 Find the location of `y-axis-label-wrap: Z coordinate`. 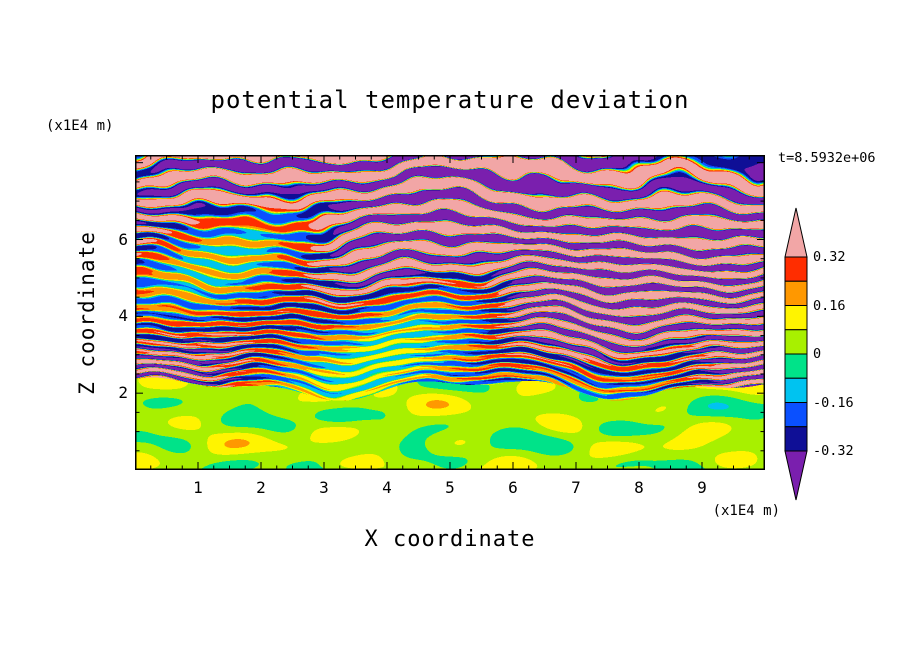

y-axis-label-wrap: Z coordinate is located at coordinates (87, 312).